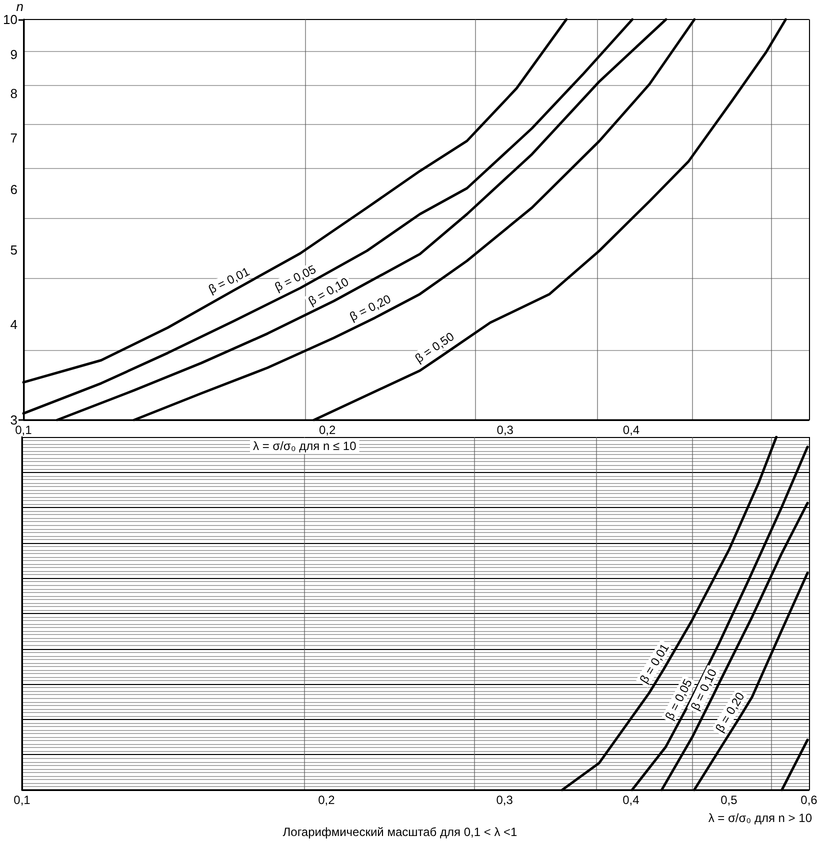 This screenshot has width=821, height=845. Describe the element at coordinates (434, 347) in the screenshot. I see `annotation: β = 0,50` at that location.